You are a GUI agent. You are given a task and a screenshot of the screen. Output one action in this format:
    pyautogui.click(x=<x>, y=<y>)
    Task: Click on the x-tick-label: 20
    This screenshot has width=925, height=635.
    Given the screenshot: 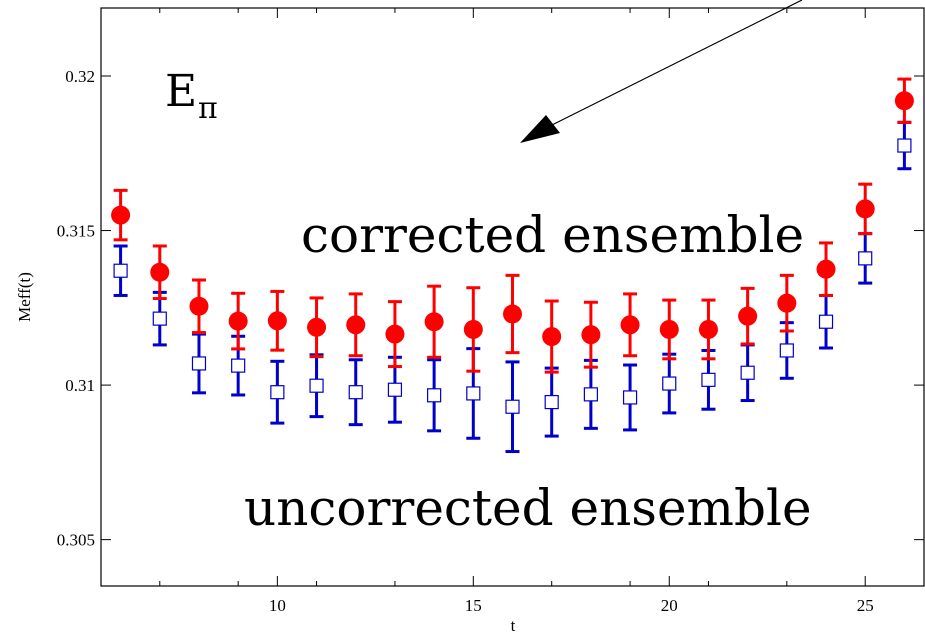 What is the action you would take?
    pyautogui.click(x=669, y=605)
    